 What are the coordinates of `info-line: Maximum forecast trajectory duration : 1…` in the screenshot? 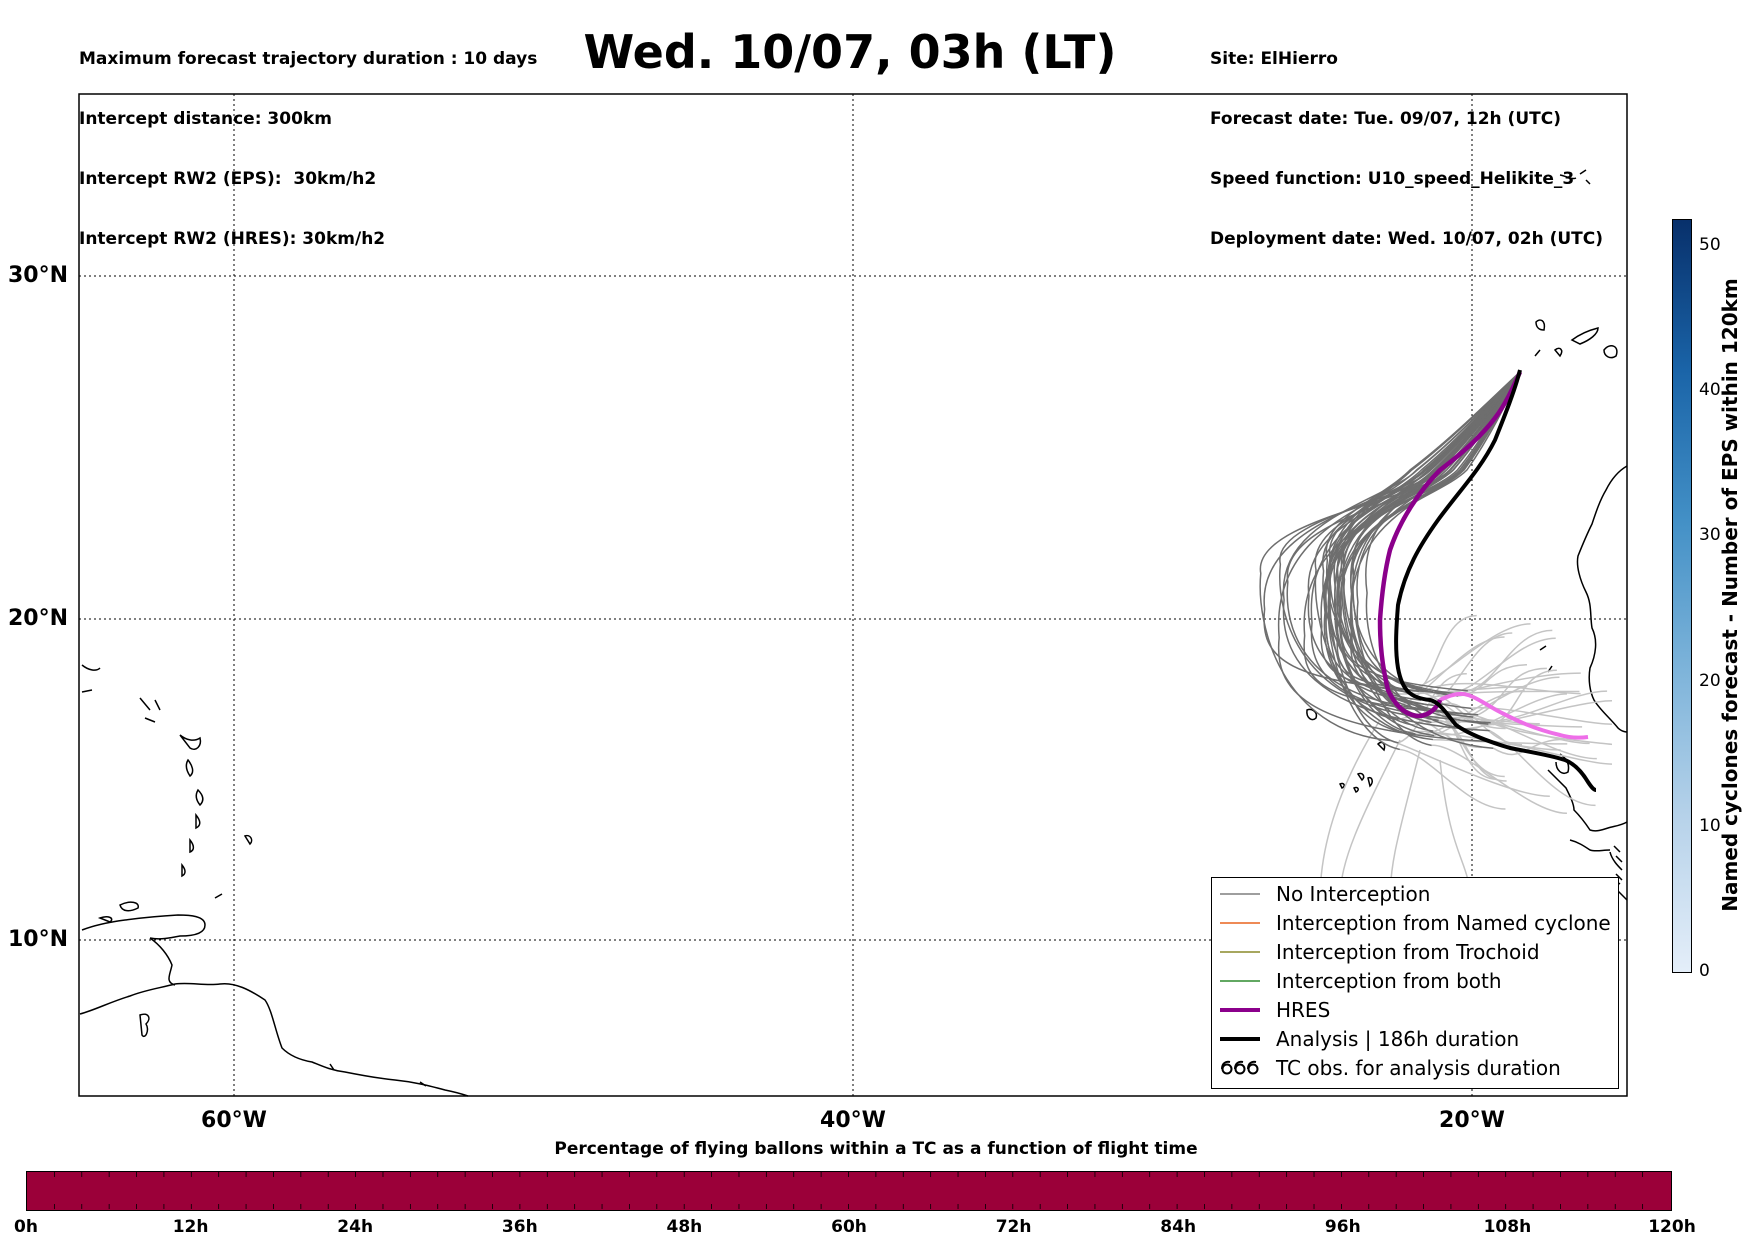 It's located at (308, 59).